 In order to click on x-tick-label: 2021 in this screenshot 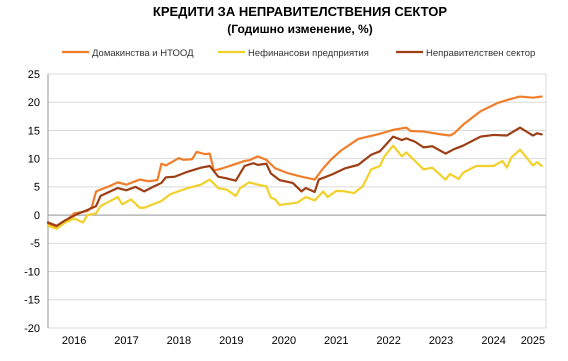, I will do `click(336, 341)`.